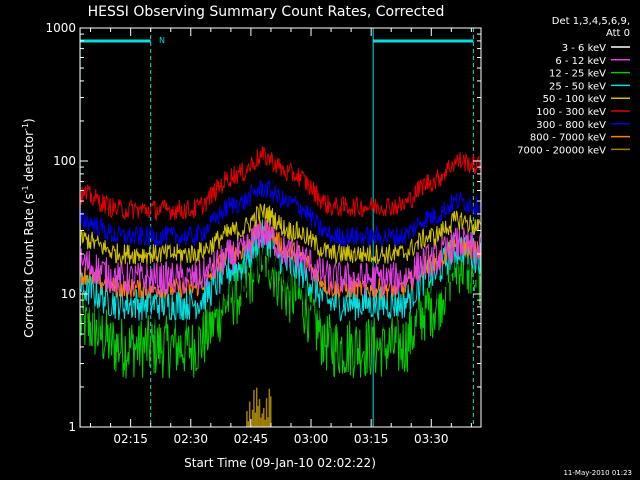  What do you see at coordinates (618, 33) in the screenshot?
I see `legend-header-line2: Att 0` at bounding box center [618, 33].